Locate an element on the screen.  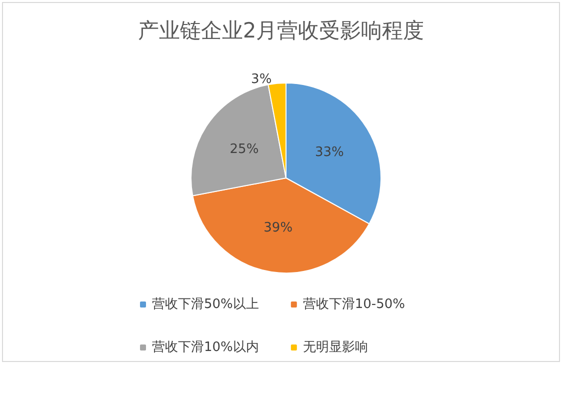
data-label: 25% is located at coordinates (244, 150).